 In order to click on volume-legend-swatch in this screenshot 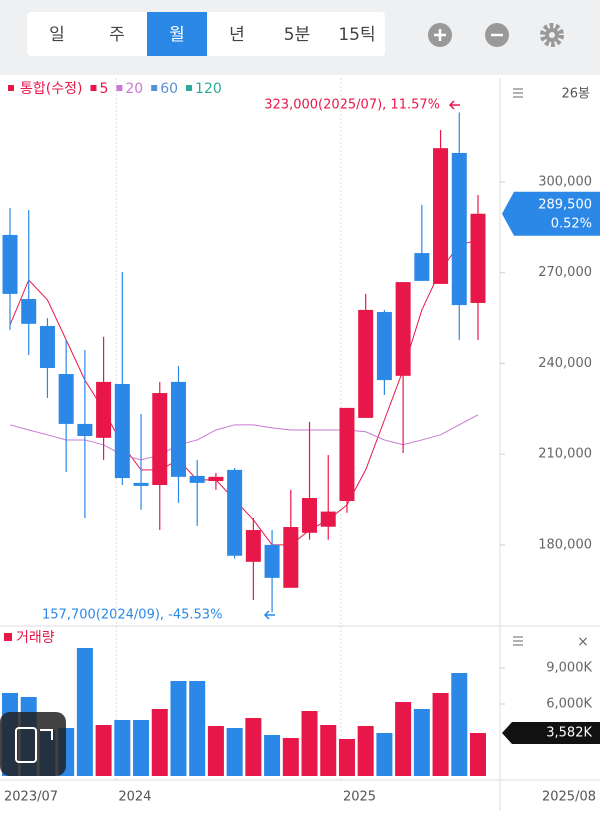, I will do `click(8, 637)`.